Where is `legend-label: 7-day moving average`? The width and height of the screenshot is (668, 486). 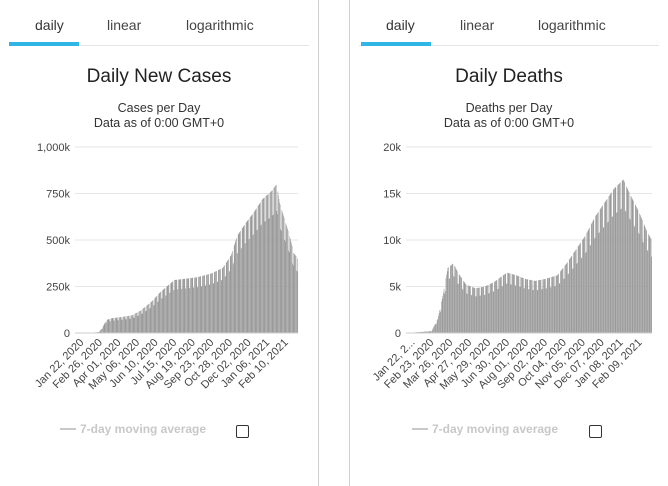 legend-label: 7-day moving average is located at coordinates (143, 429).